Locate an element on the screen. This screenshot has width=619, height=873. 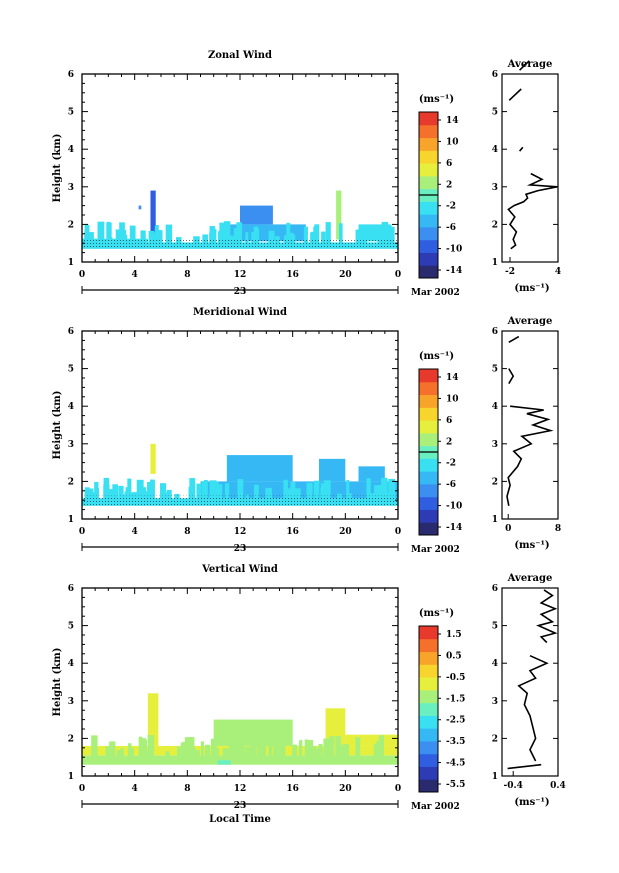
colorbar: 14 10 6 2 -2 -6 -10 -14 is located at coordinates (440, 452).